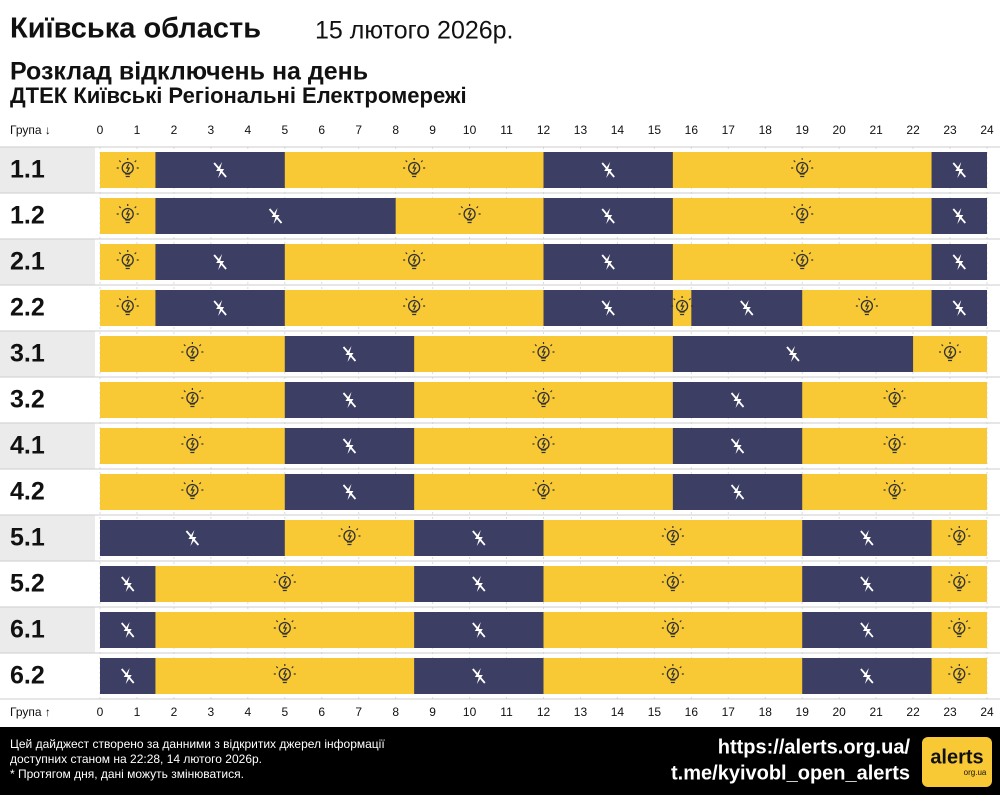  Describe the element at coordinates (135, 29) in the screenshot. I see `region: Київська область` at that location.